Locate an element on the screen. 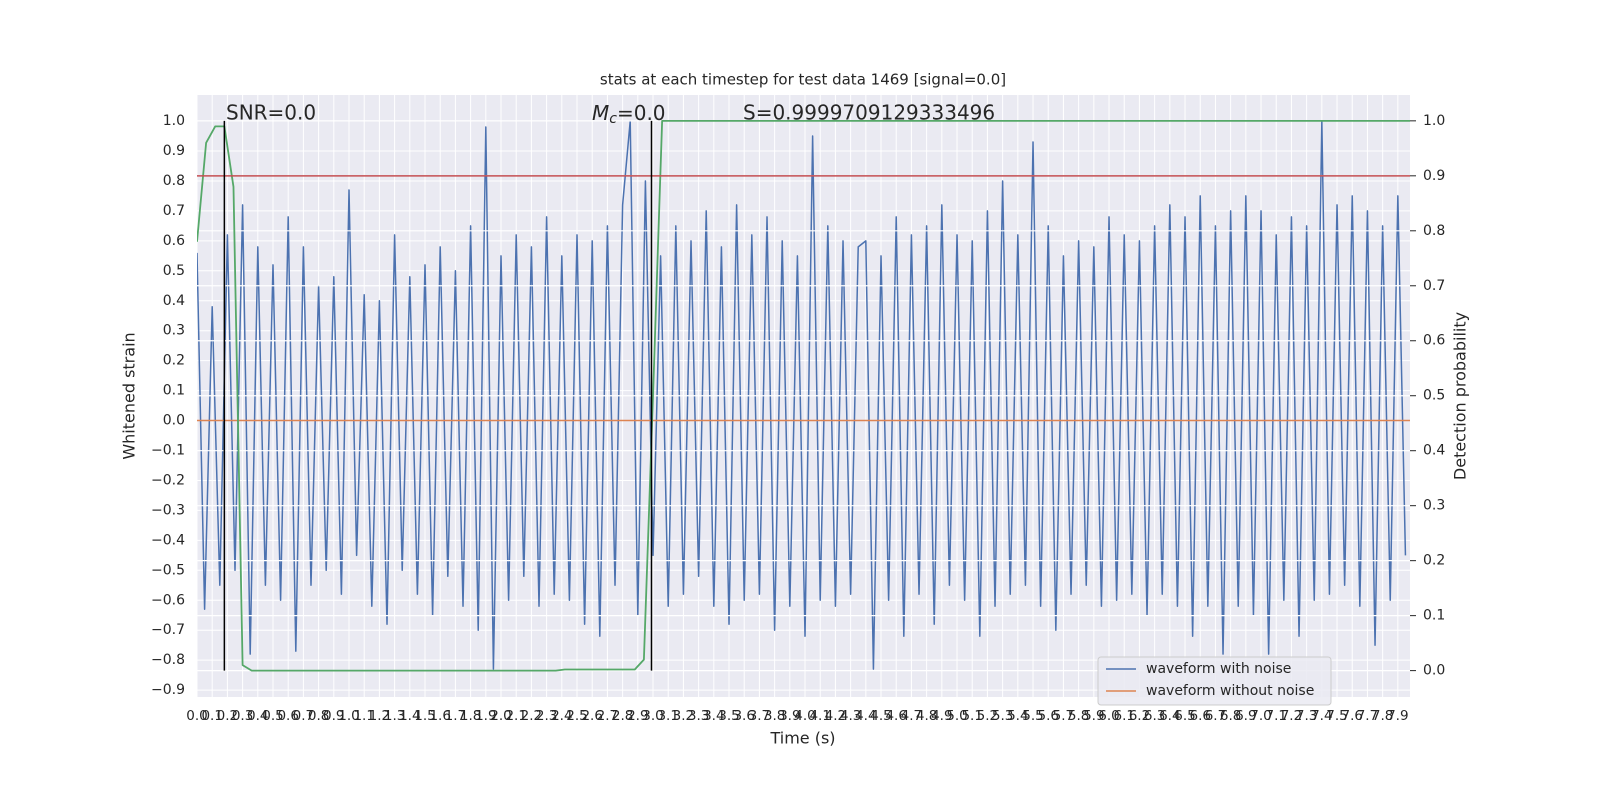 Image resolution: width=1600 pixels, height=800 pixels. x-tick-label: 3.4 is located at coordinates (713, 716).